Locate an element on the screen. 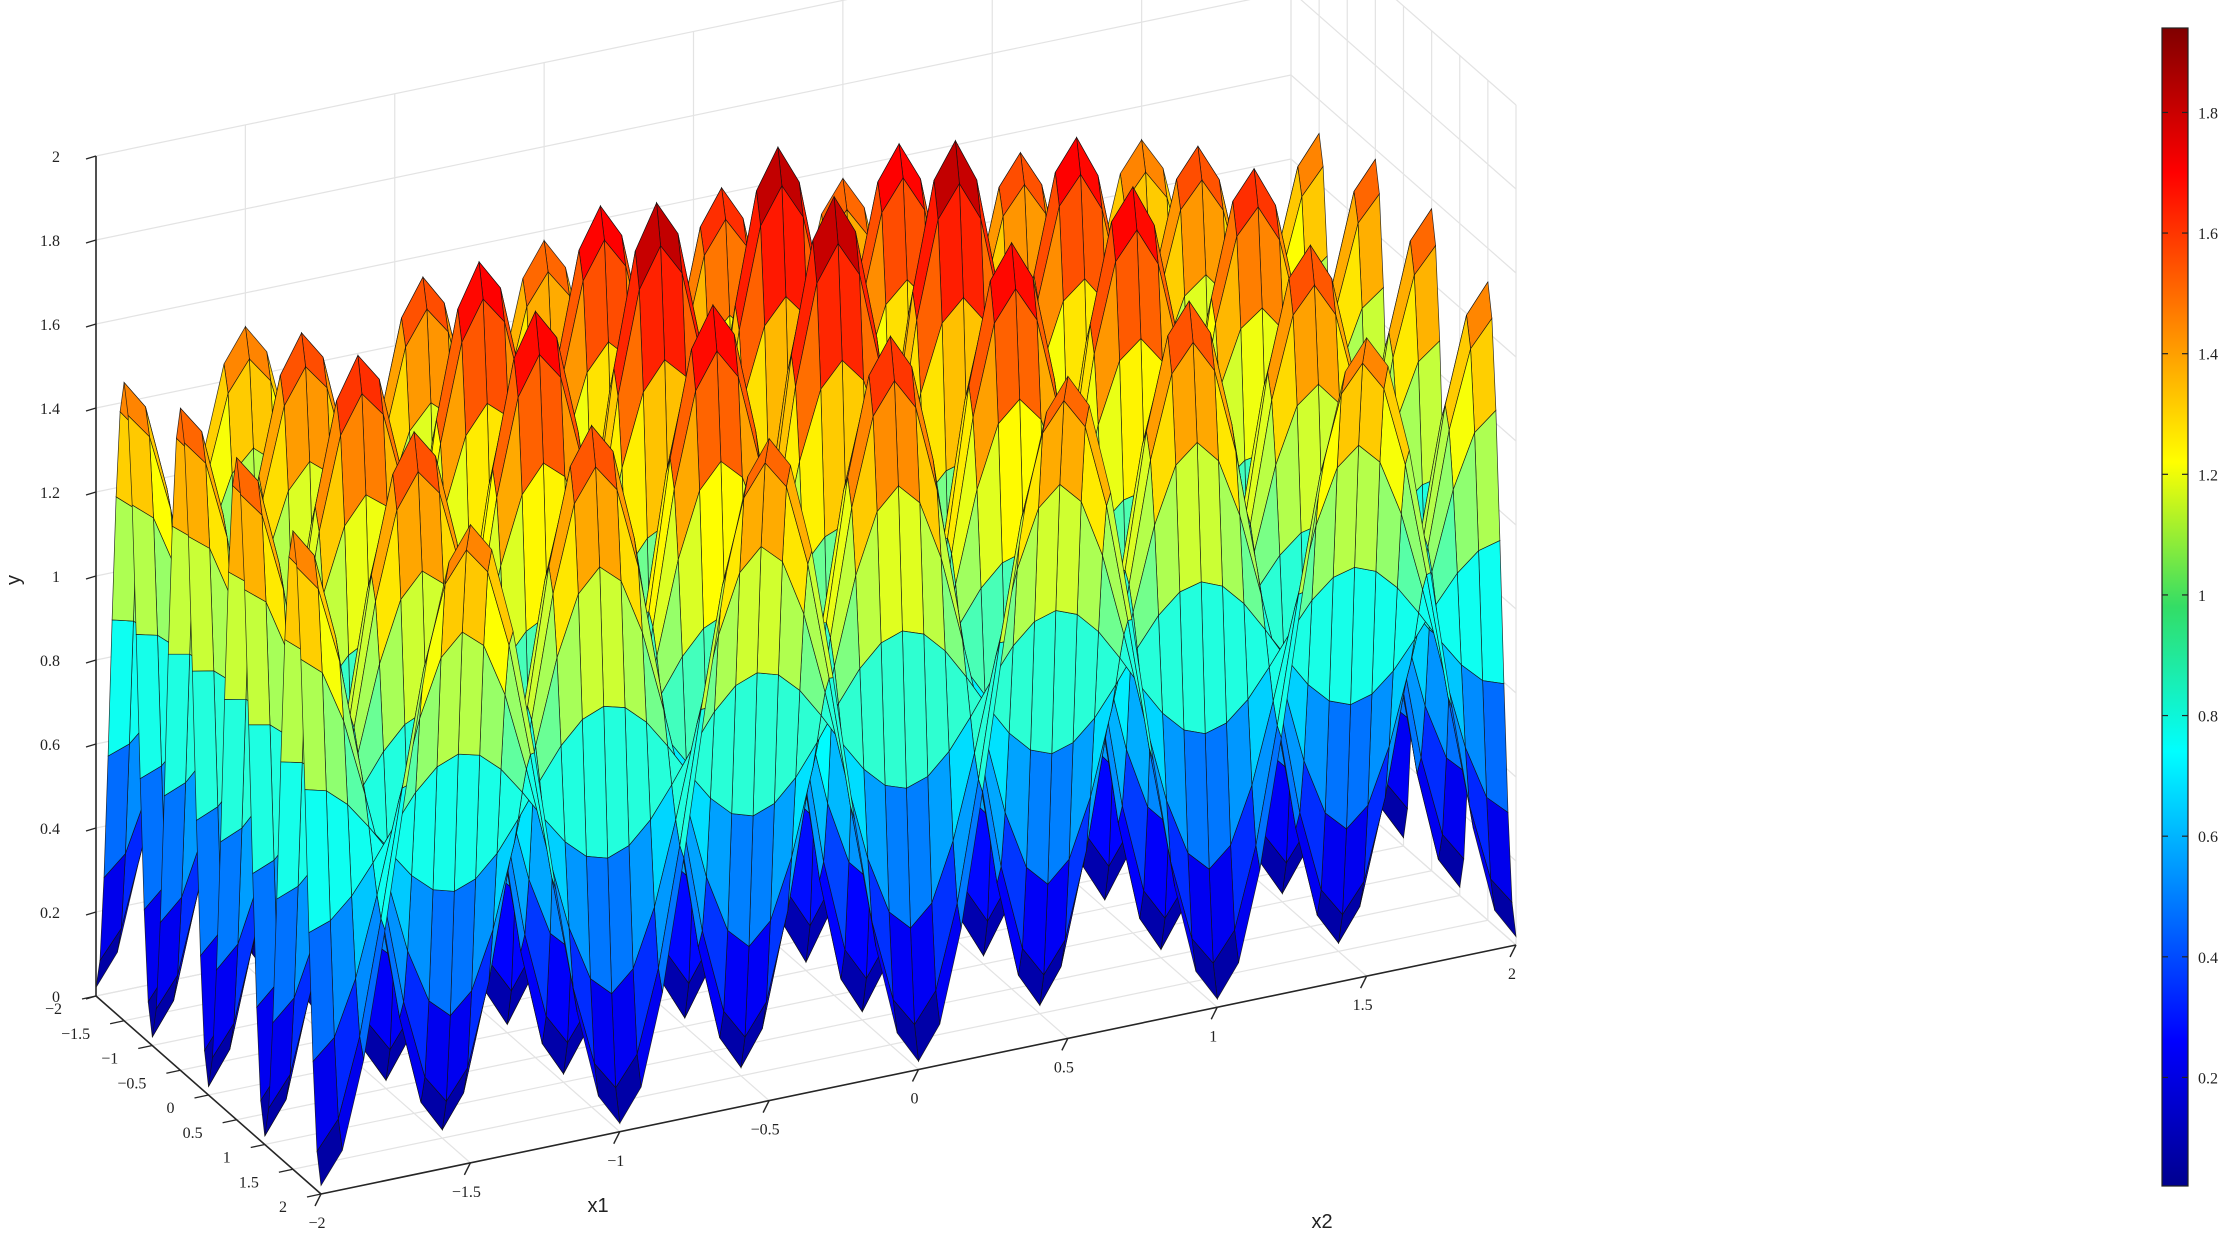  x2-tick-label: 0 is located at coordinates (915, 1099).